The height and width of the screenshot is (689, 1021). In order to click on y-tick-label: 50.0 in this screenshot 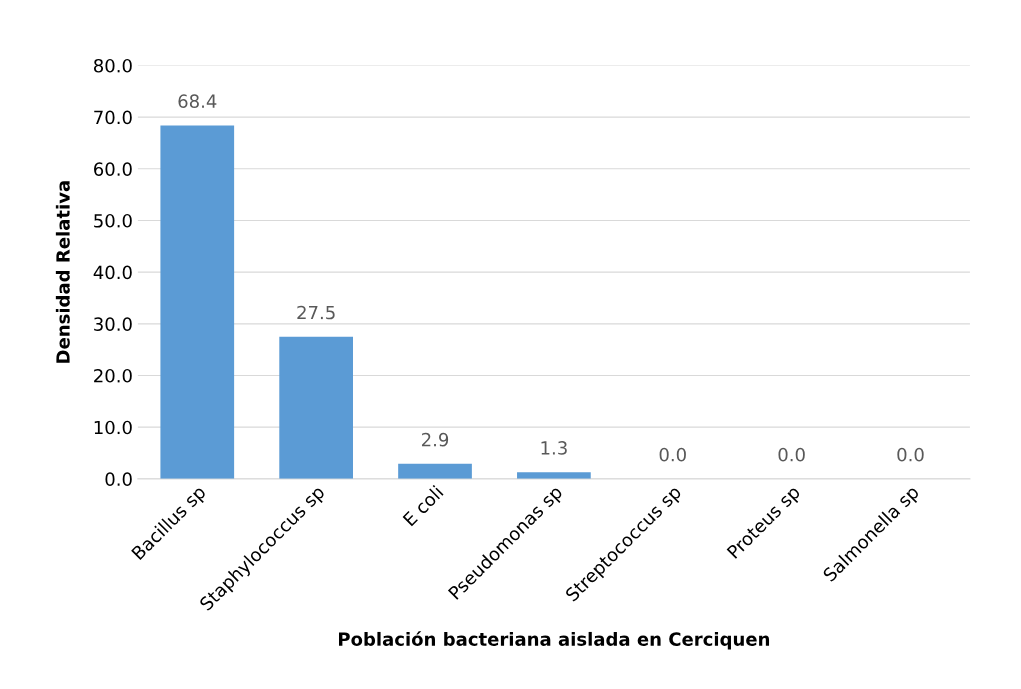, I will do `click(113, 220)`.